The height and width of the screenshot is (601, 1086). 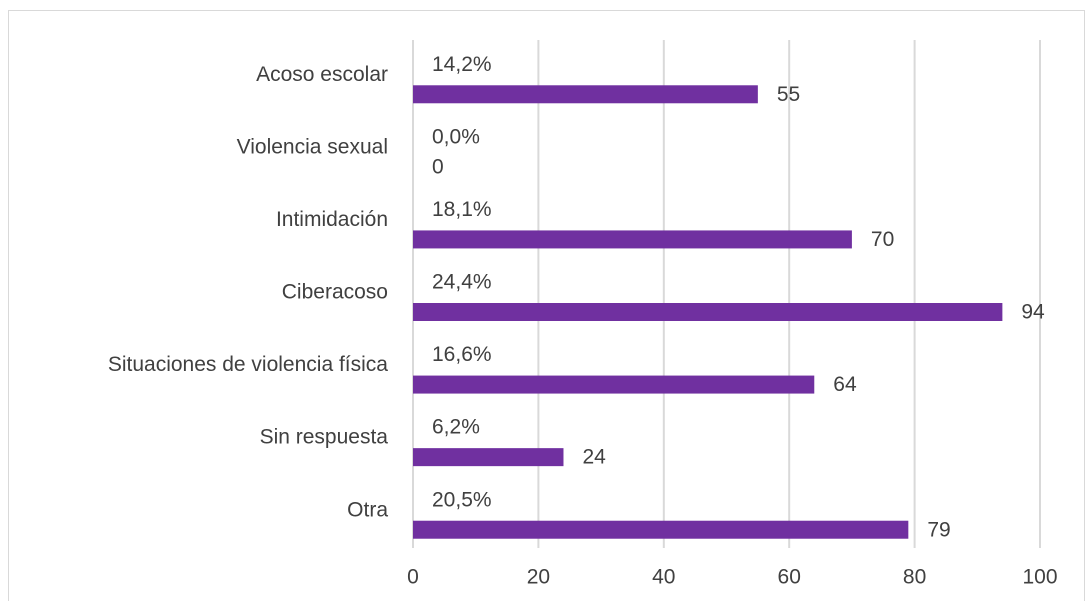 I want to click on percent-label: 20,5%, so click(x=462, y=499).